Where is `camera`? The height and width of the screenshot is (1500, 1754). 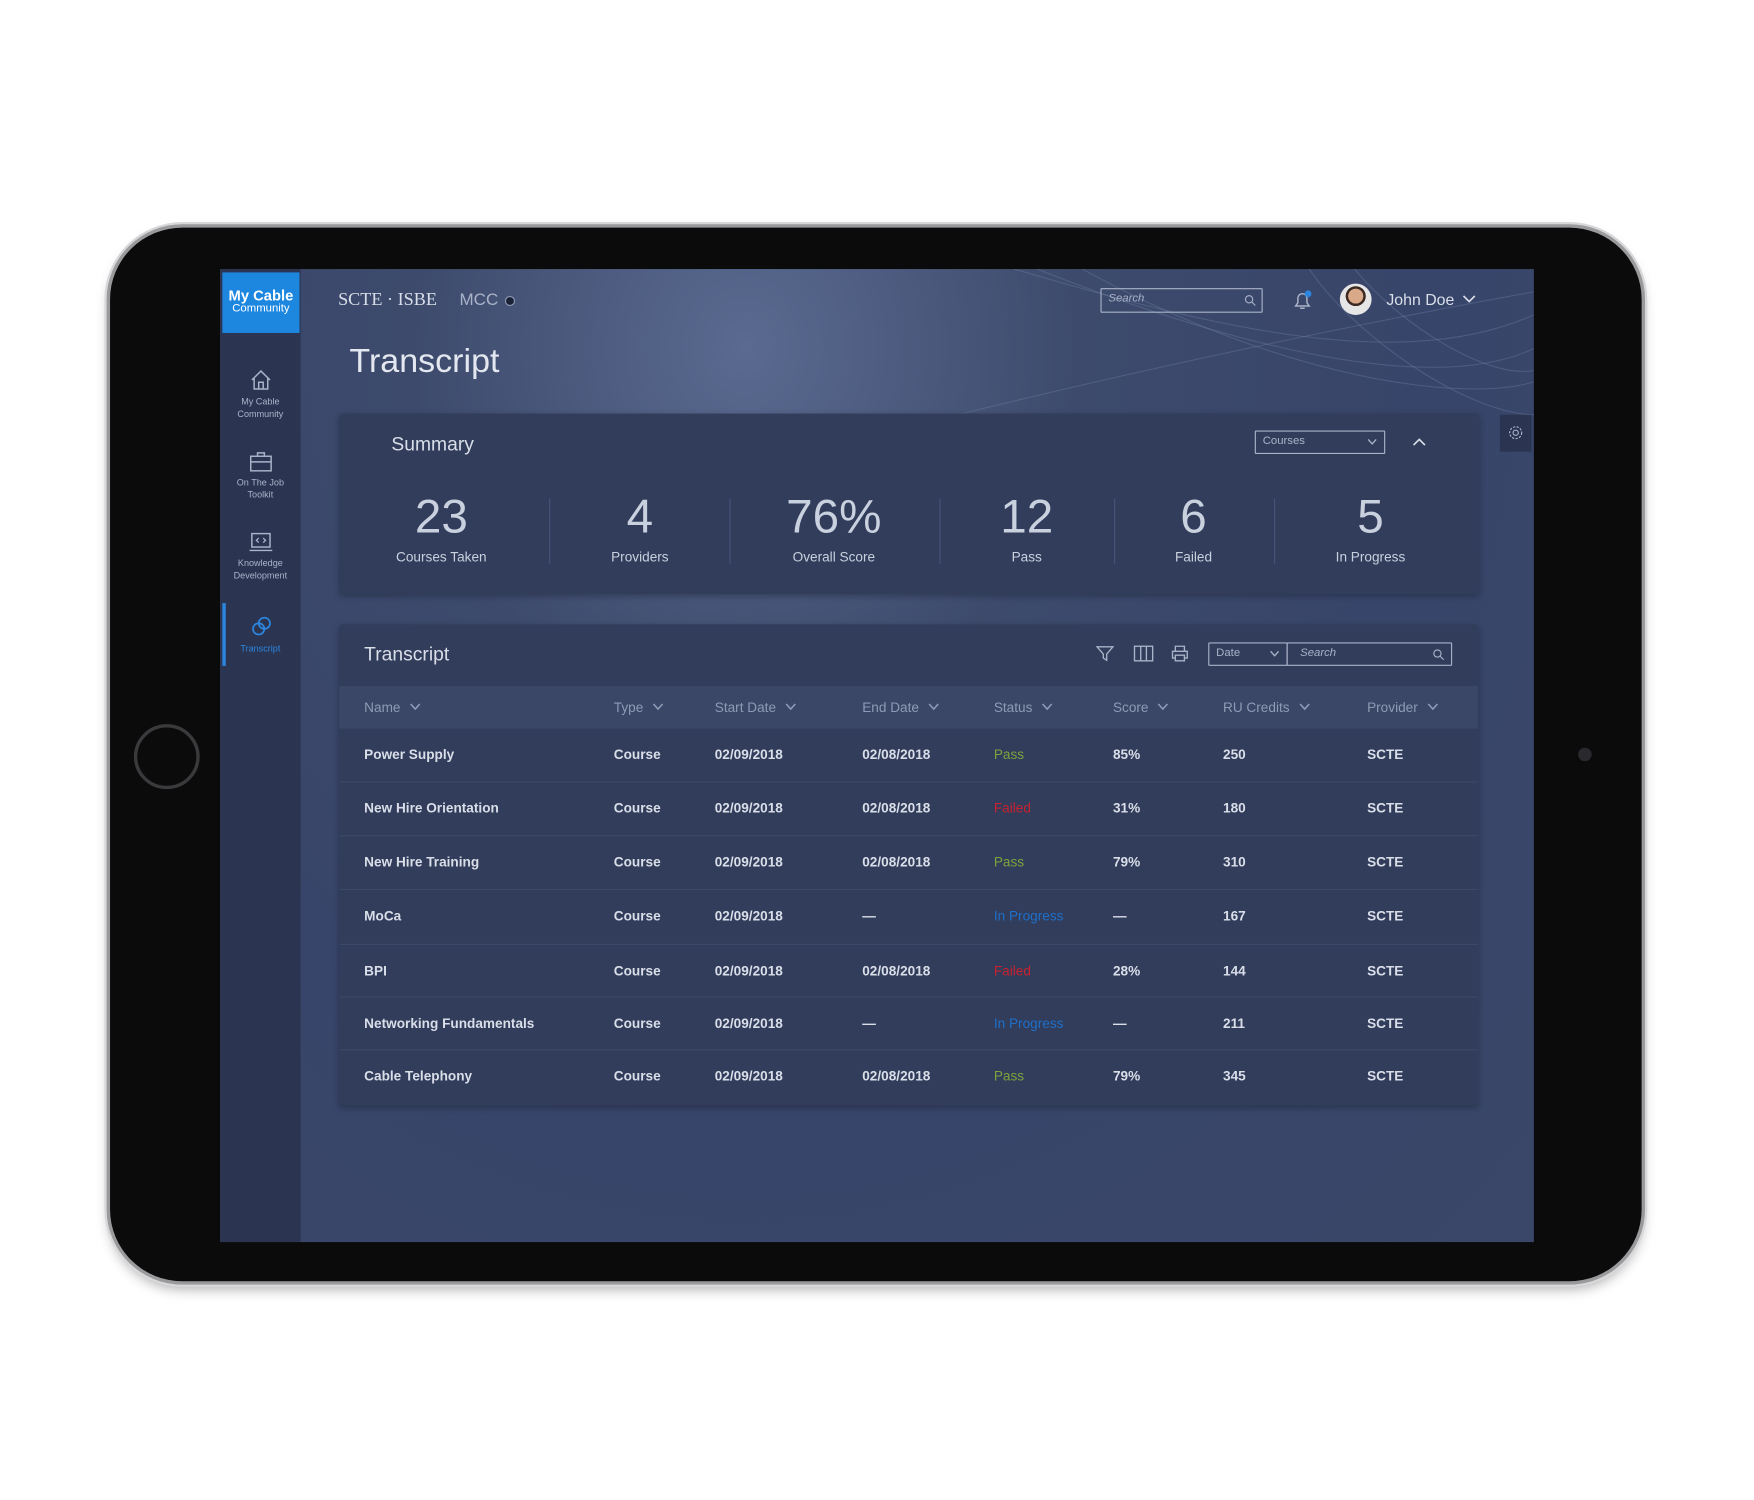 camera is located at coordinates (1585, 754).